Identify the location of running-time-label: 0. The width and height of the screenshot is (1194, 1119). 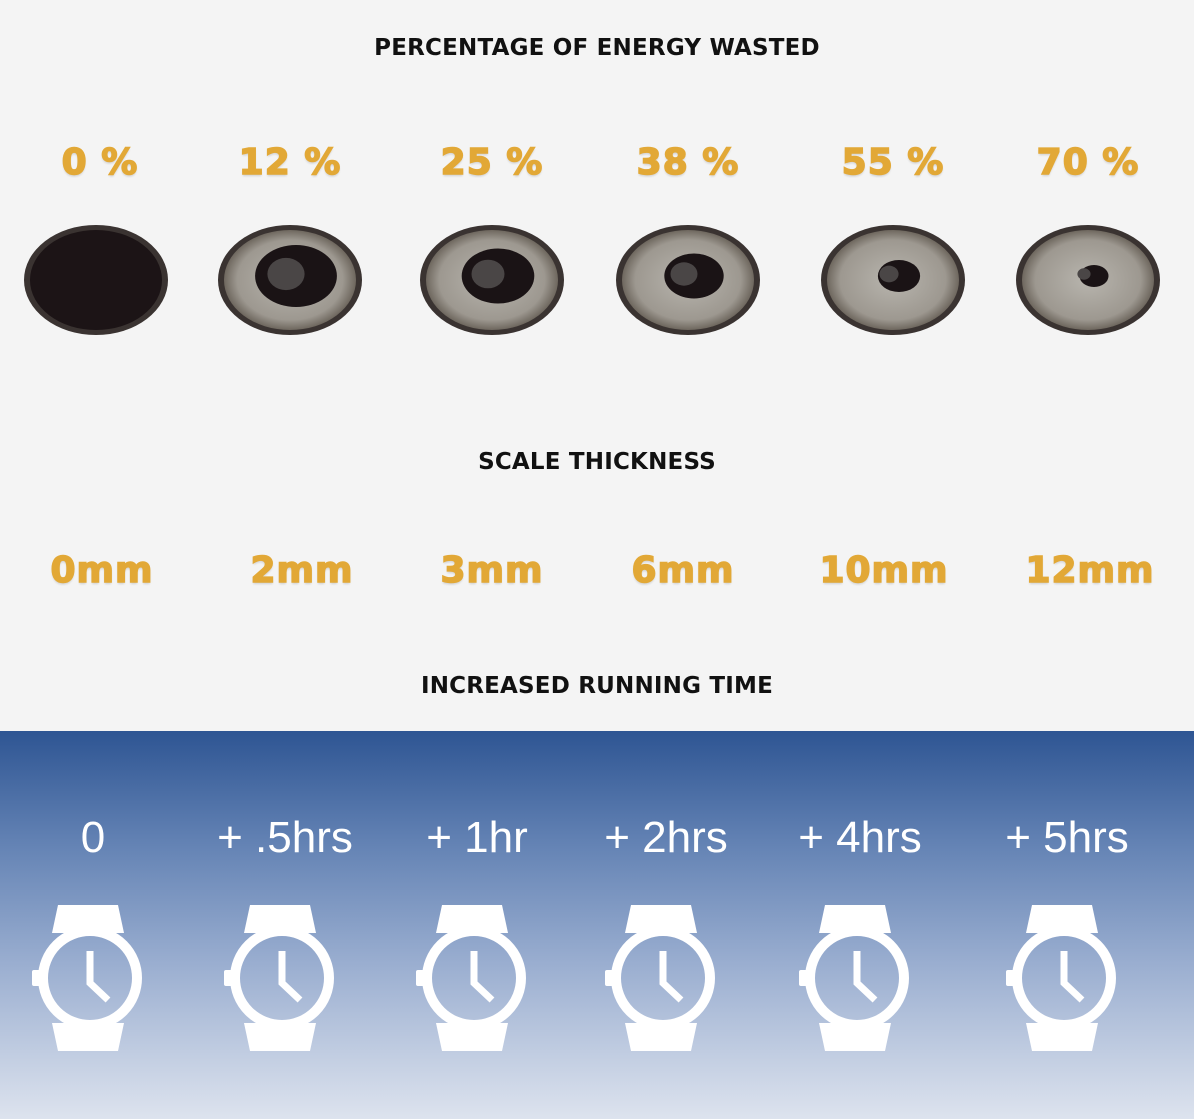
(93, 837).